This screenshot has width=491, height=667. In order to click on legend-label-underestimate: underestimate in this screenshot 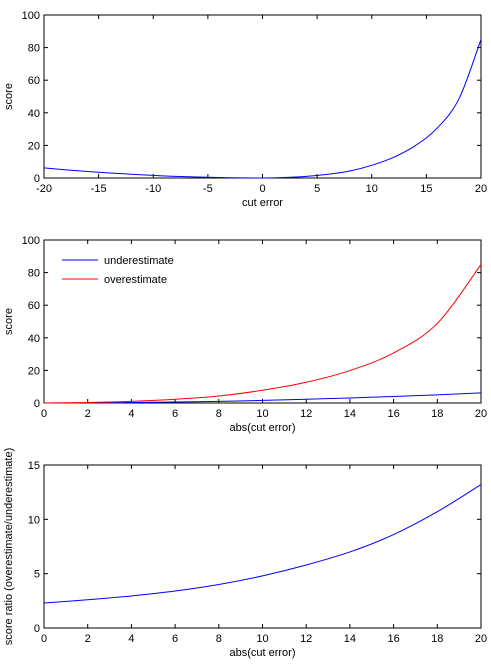, I will do `click(139, 261)`.